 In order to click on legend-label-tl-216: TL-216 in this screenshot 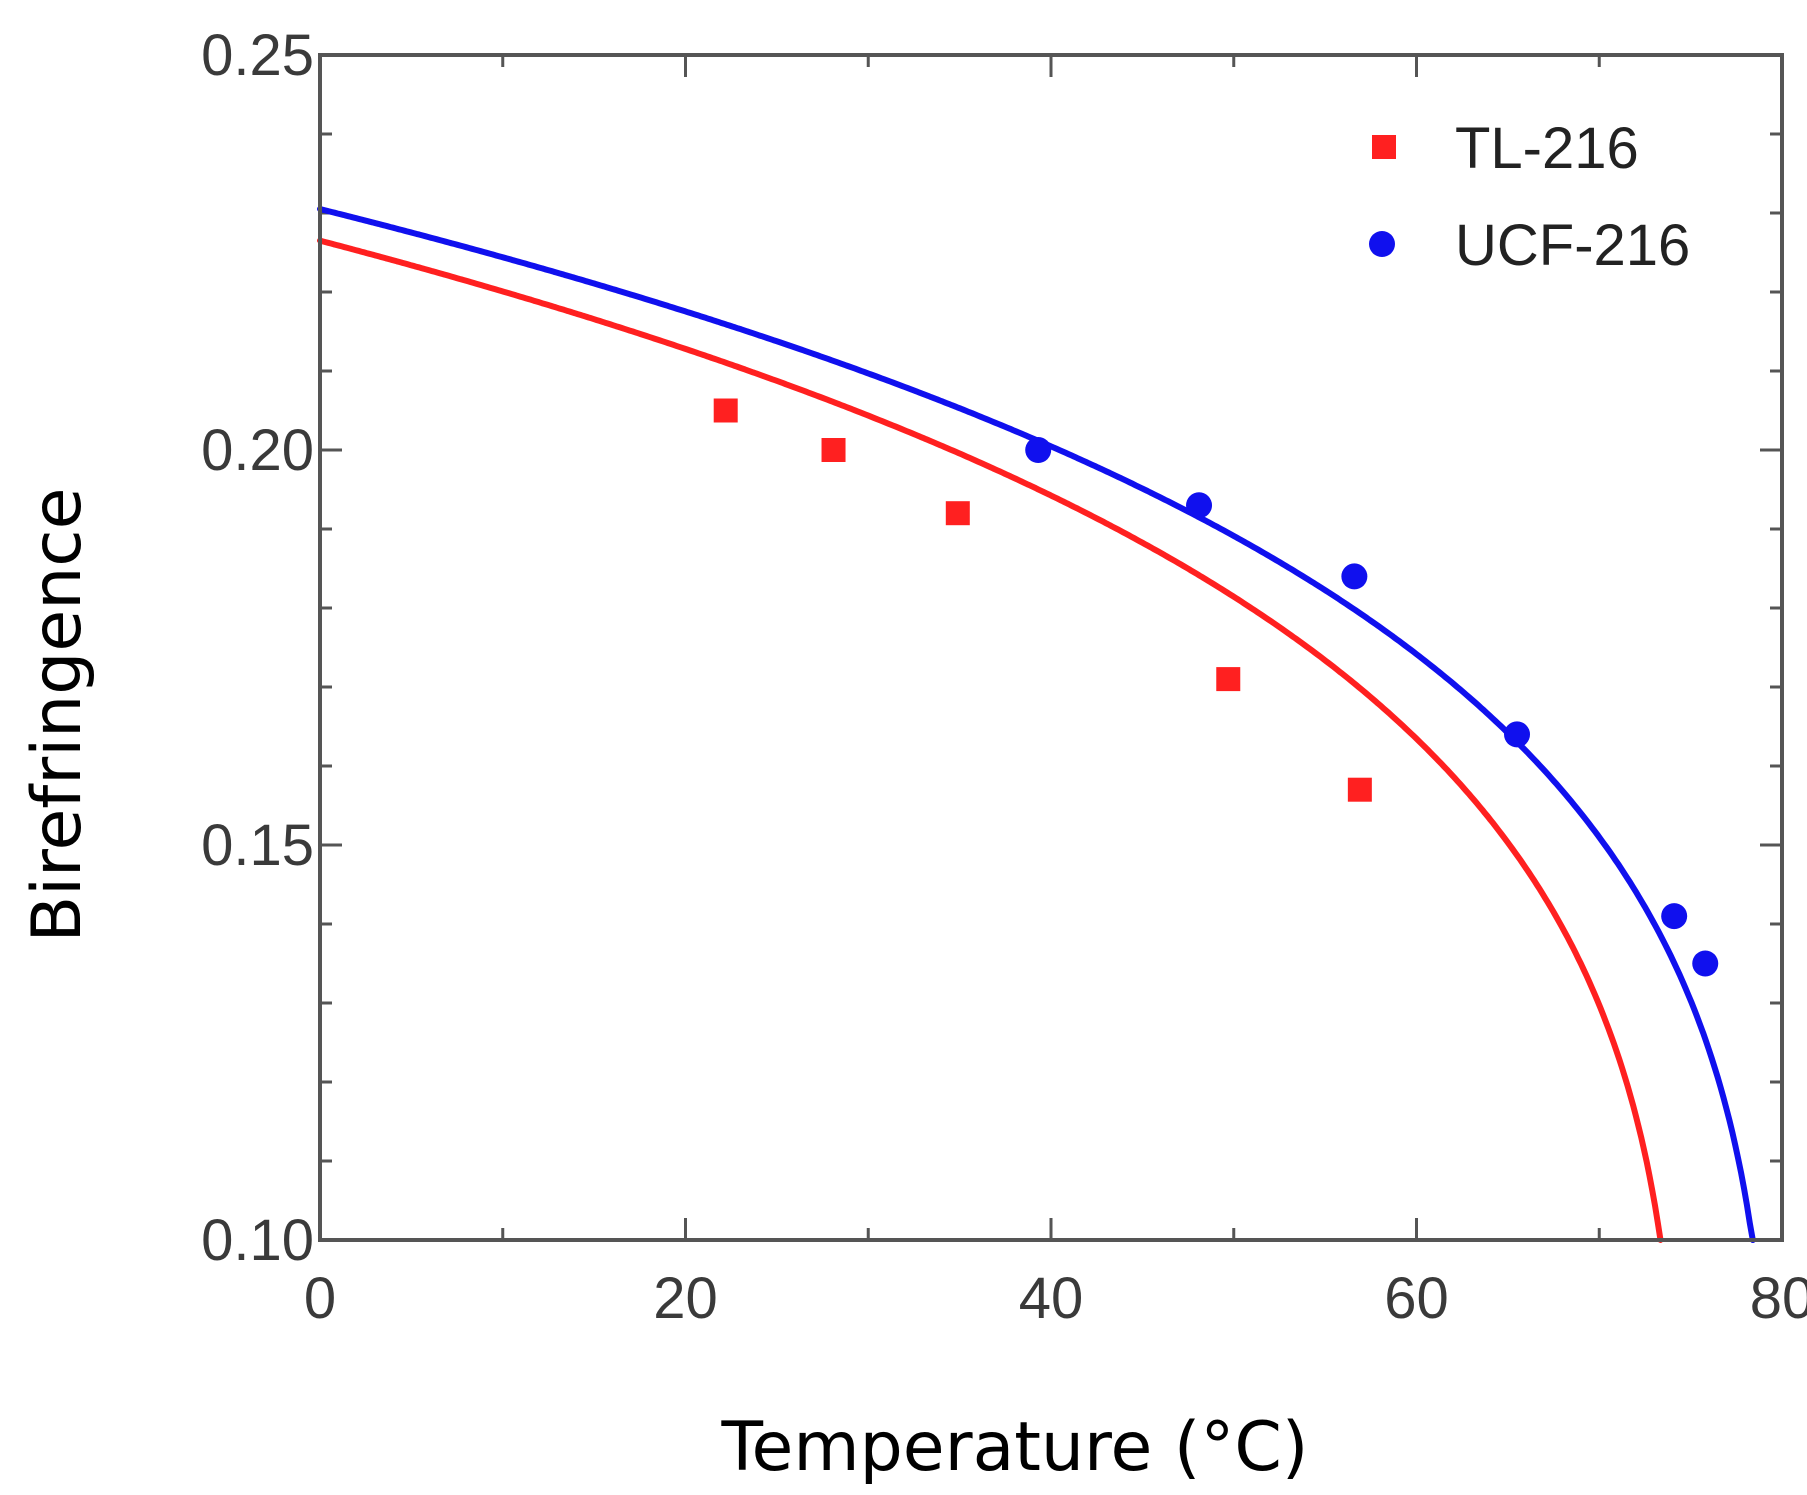, I will do `click(1547, 148)`.